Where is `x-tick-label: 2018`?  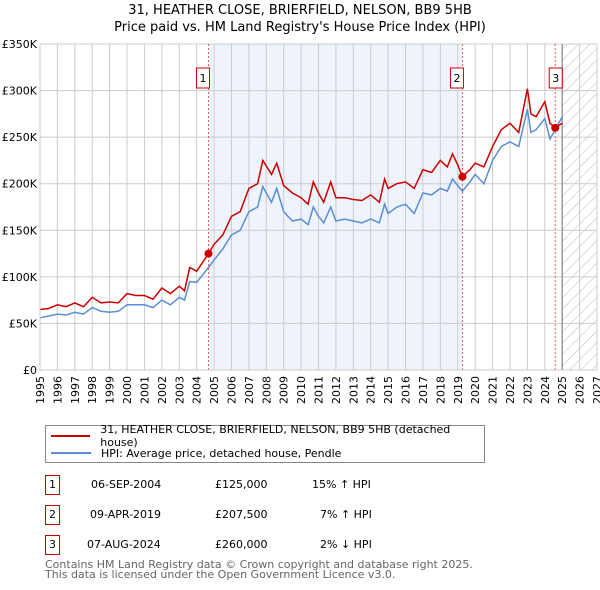
x-tick-label: 2018 is located at coordinates (440, 390).